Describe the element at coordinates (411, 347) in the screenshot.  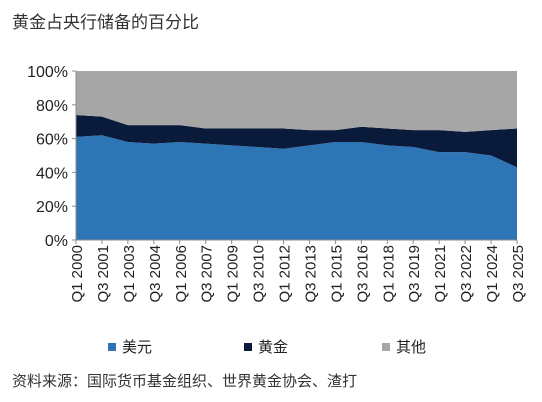
I see `legend-label-other: 其他` at that location.